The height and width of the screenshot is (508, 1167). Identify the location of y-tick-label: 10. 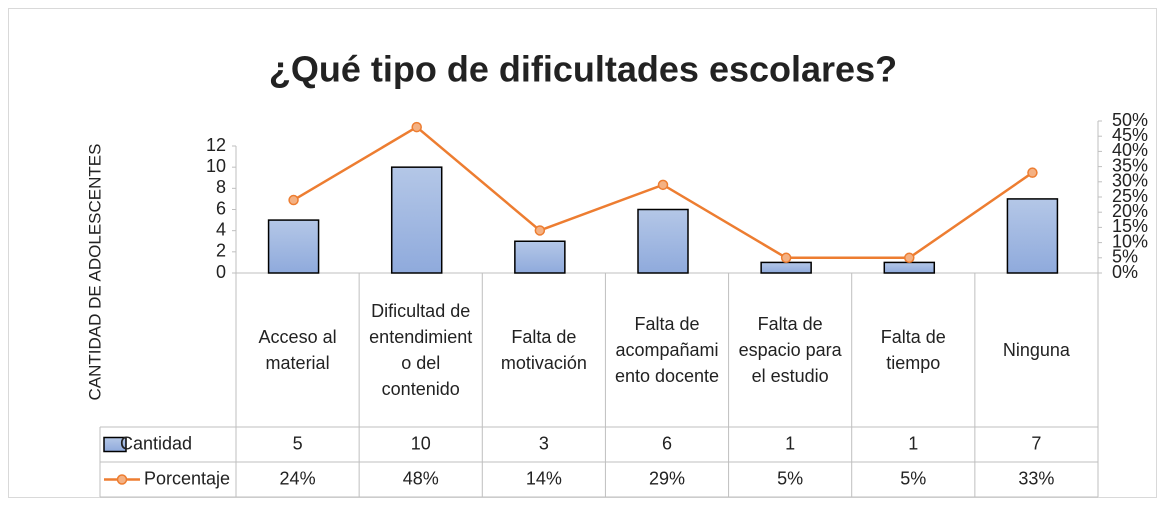
(216, 166).